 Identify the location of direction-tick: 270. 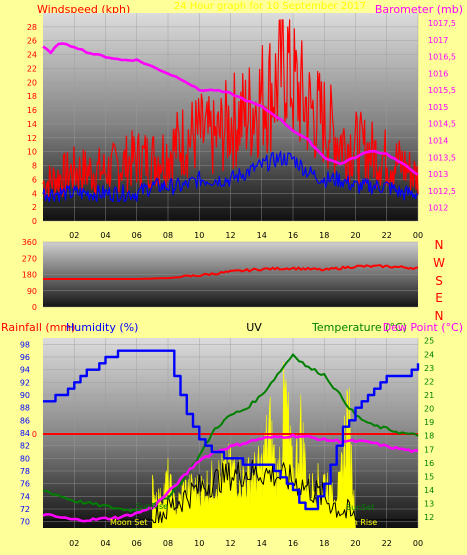
(29, 258).